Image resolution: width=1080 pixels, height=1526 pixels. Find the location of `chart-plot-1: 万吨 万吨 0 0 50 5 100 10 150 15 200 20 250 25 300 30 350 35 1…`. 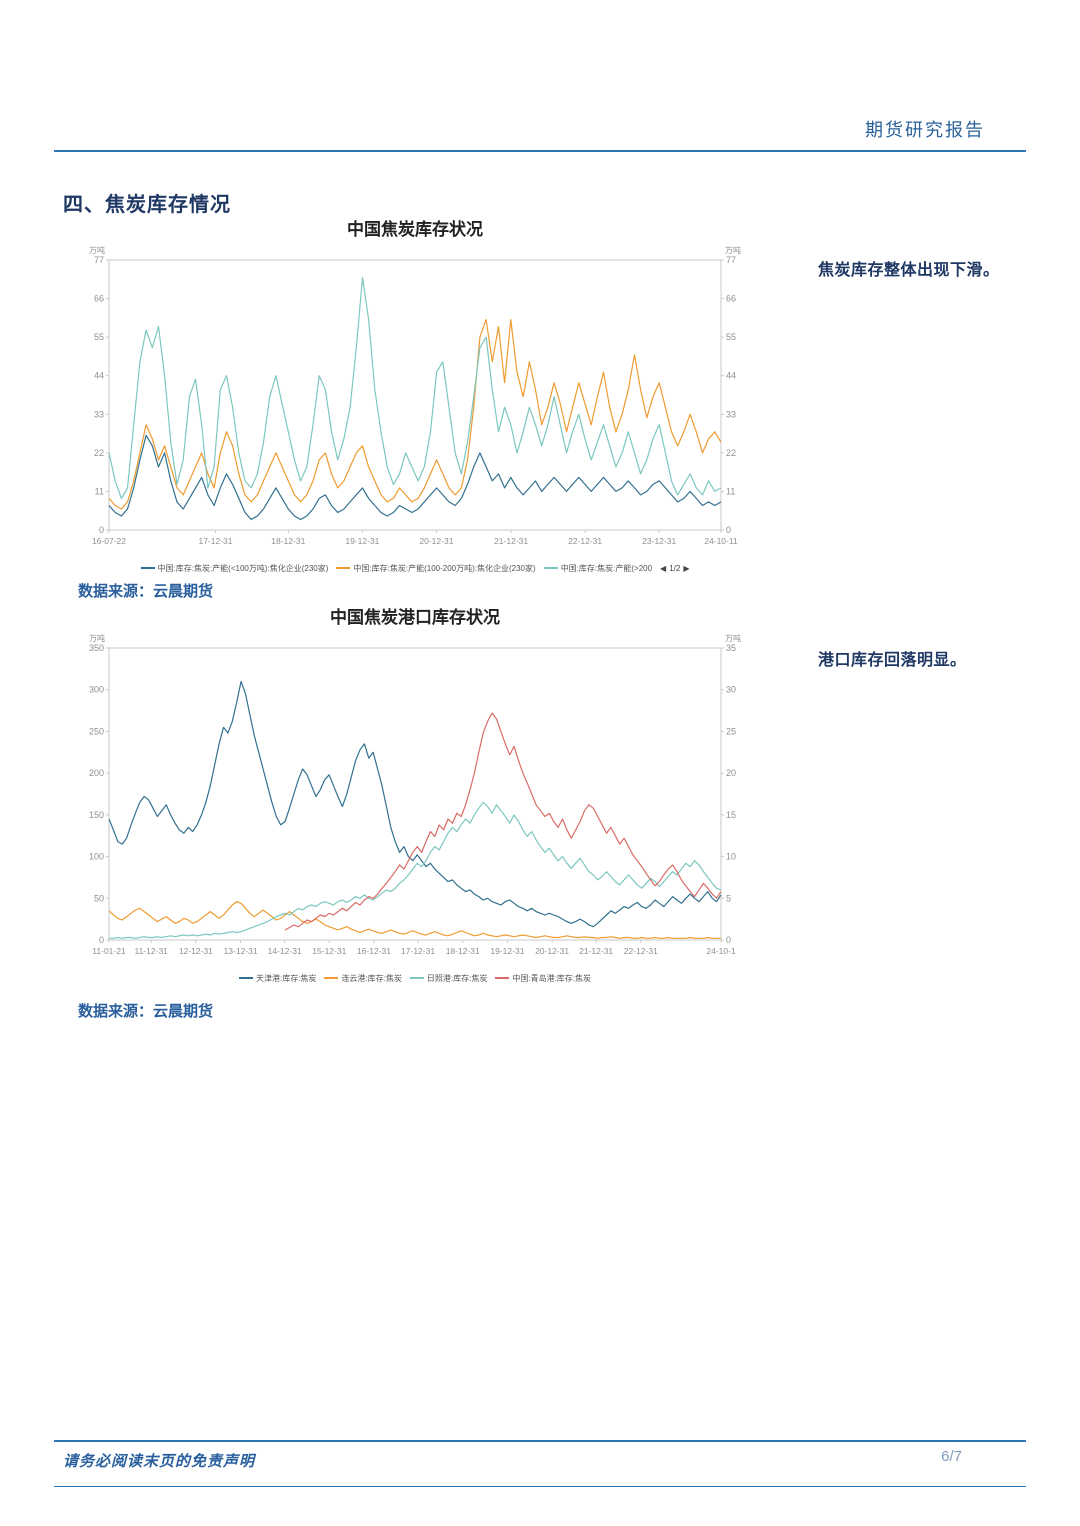

chart-plot-1: 万吨 万吨 0 0 50 5 100 10 150 15 200 20 250 25 300 30 350 35 1… is located at coordinates (415, 794).